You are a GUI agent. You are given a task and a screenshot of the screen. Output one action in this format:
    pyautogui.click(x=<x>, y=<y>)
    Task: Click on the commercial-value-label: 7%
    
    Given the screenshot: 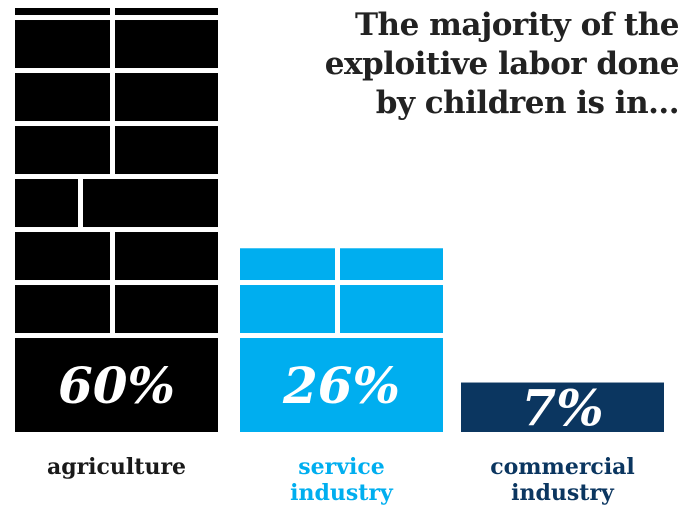 What is the action you would take?
    pyautogui.click(x=562, y=407)
    